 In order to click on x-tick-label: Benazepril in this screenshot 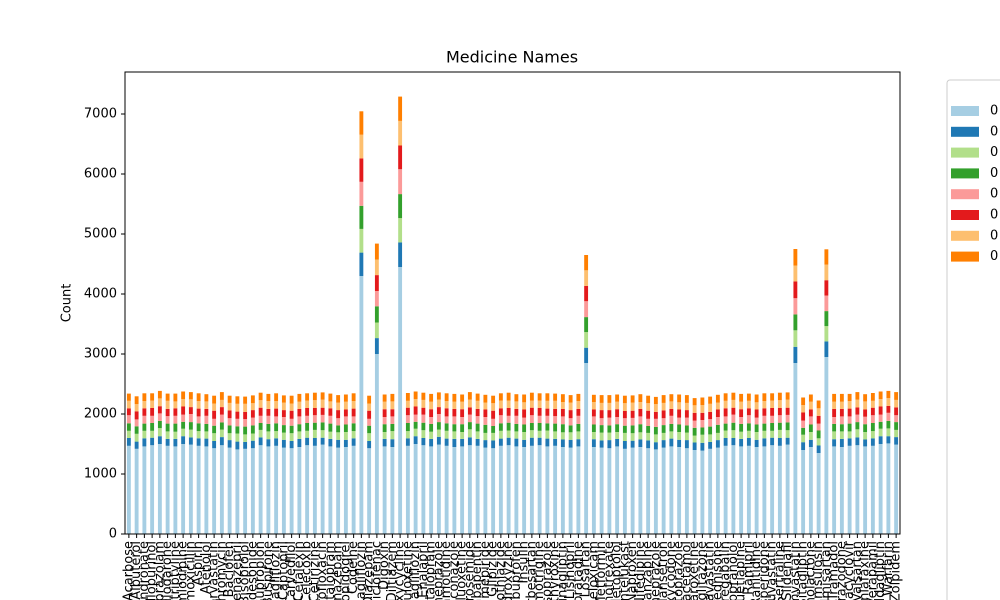, I will do `click(237, 570)`.